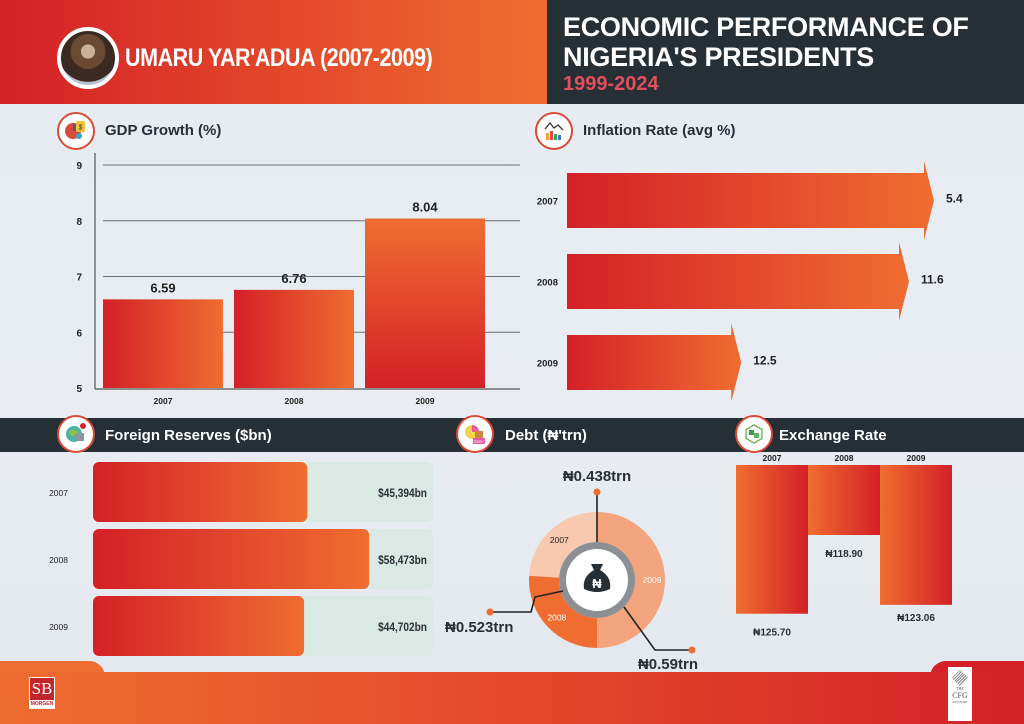  Describe the element at coordinates (916, 535) in the screenshot. I see `exchange-bar-2009` at that location.